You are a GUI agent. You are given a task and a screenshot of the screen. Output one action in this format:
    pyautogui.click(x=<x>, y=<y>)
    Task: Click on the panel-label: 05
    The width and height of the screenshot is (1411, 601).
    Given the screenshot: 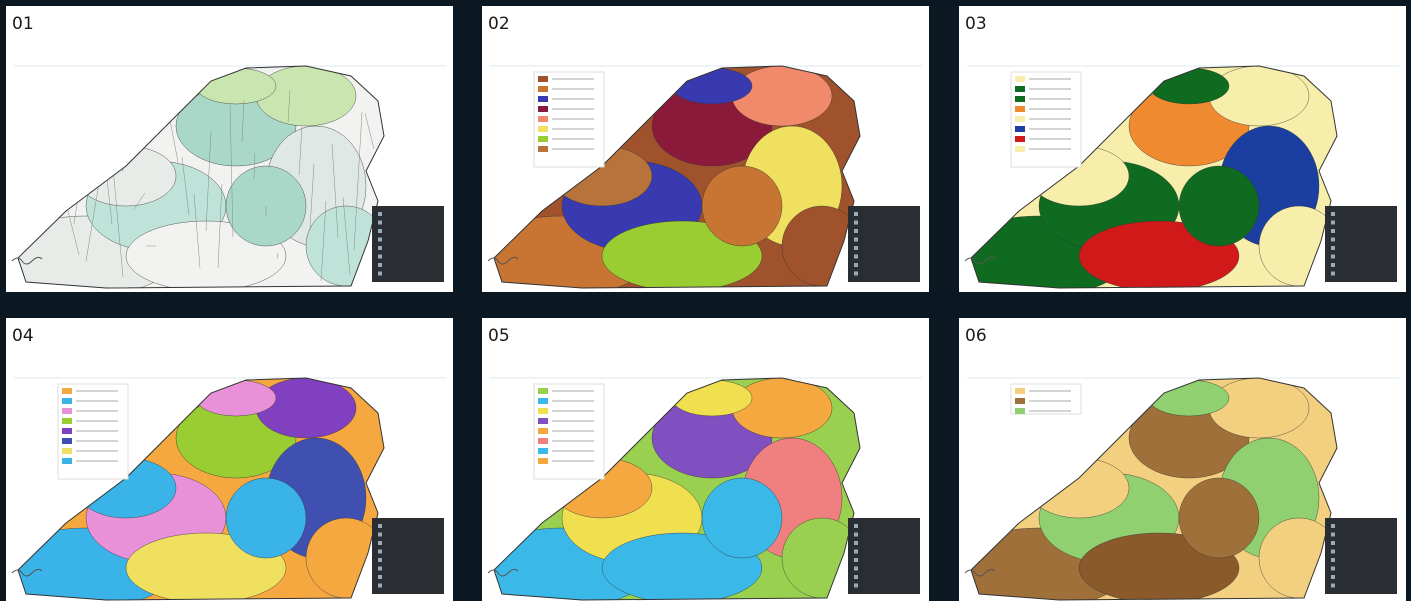 What is the action you would take?
    pyautogui.click(x=499, y=336)
    